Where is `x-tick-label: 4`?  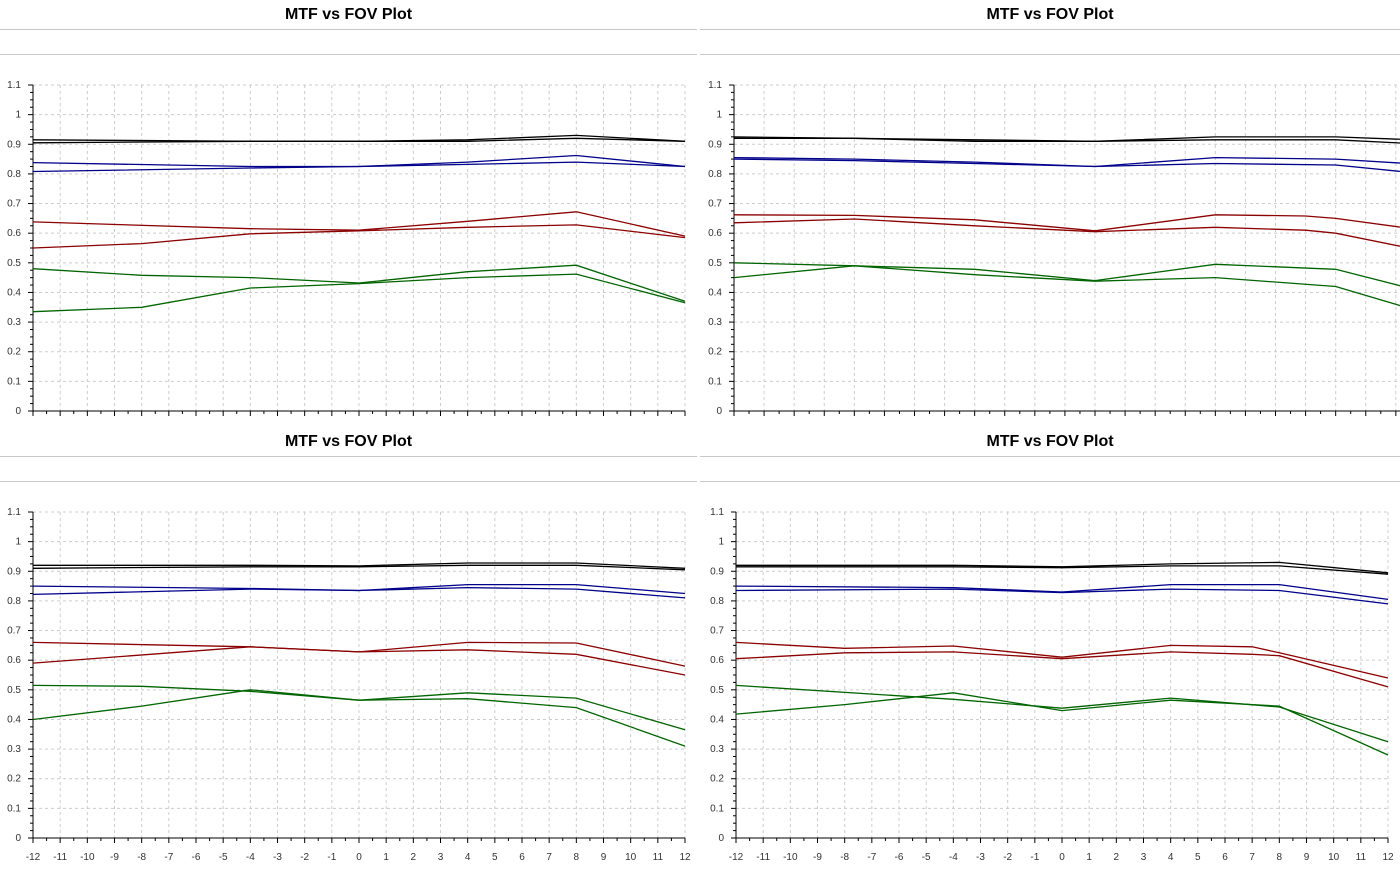
x-tick-label: 4 is located at coordinates (1171, 857).